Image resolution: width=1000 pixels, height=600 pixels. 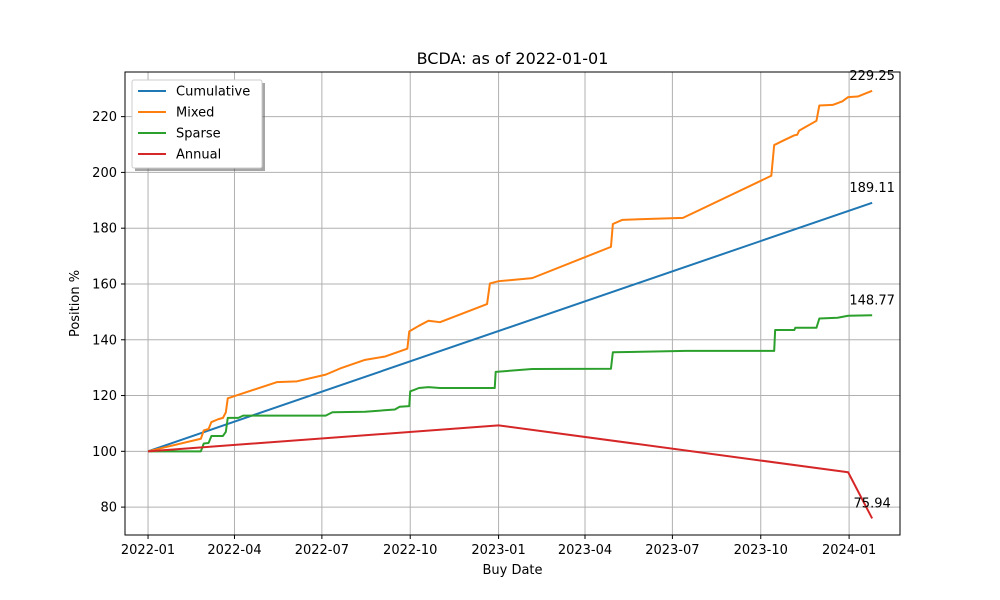 What do you see at coordinates (872, 300) in the screenshot?
I see `end-label-sparse: 148.77` at bounding box center [872, 300].